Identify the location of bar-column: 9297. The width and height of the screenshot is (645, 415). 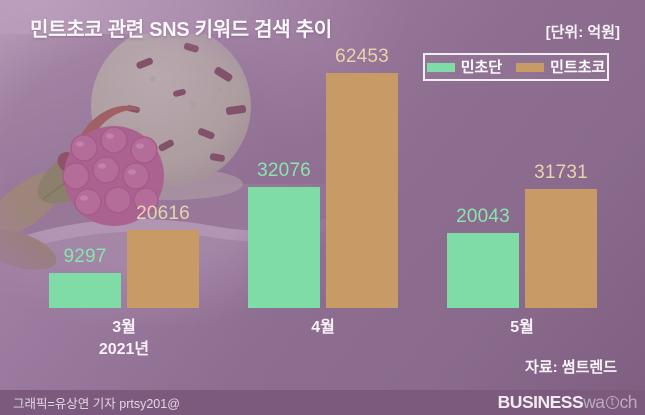
(85, 277).